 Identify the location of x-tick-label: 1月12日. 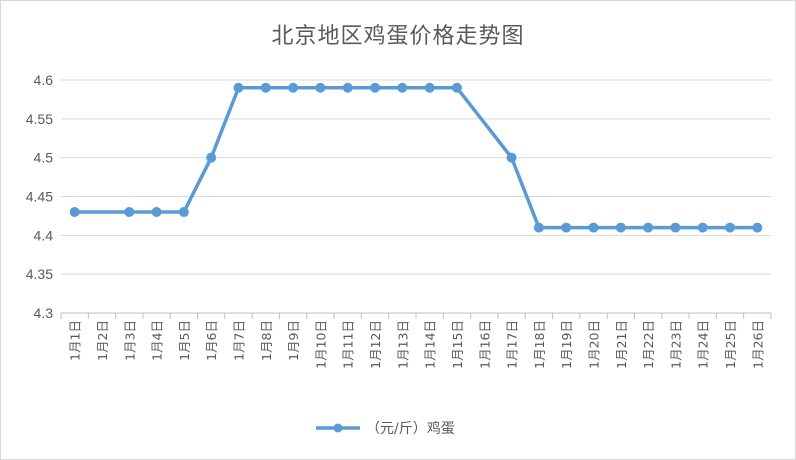
(375, 344).